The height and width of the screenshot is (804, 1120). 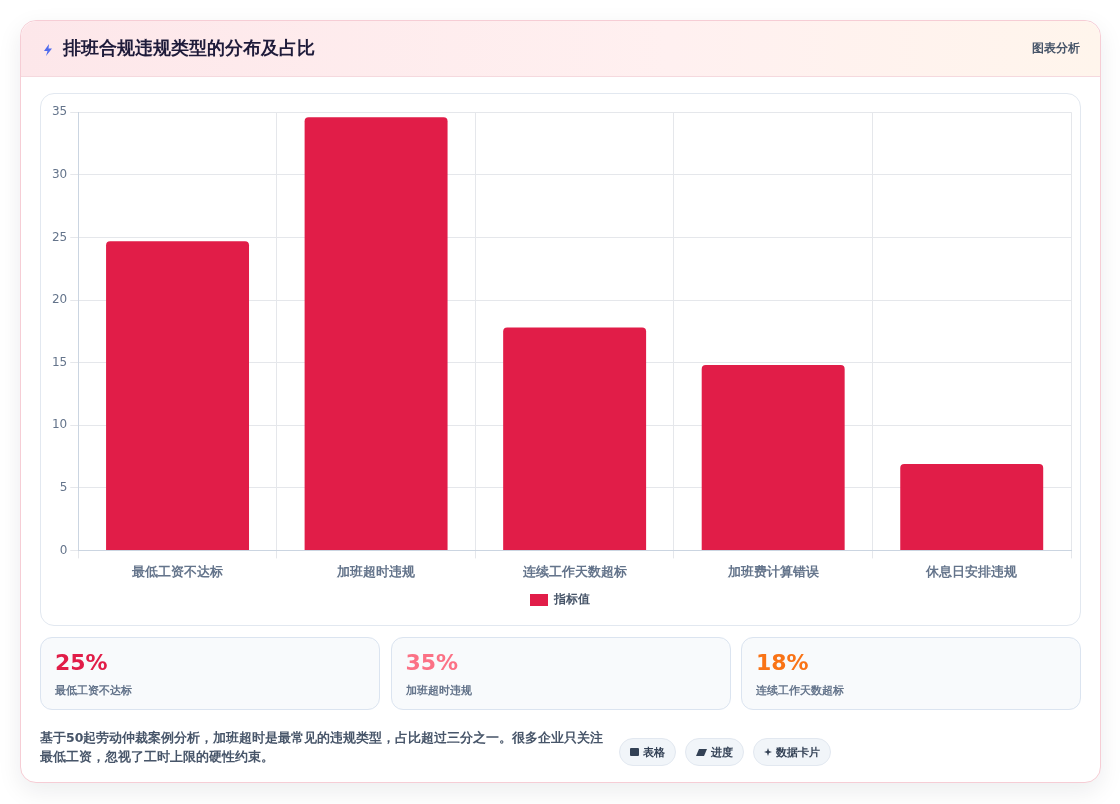 I want to click on y-tick-label: 10, so click(x=59, y=424).